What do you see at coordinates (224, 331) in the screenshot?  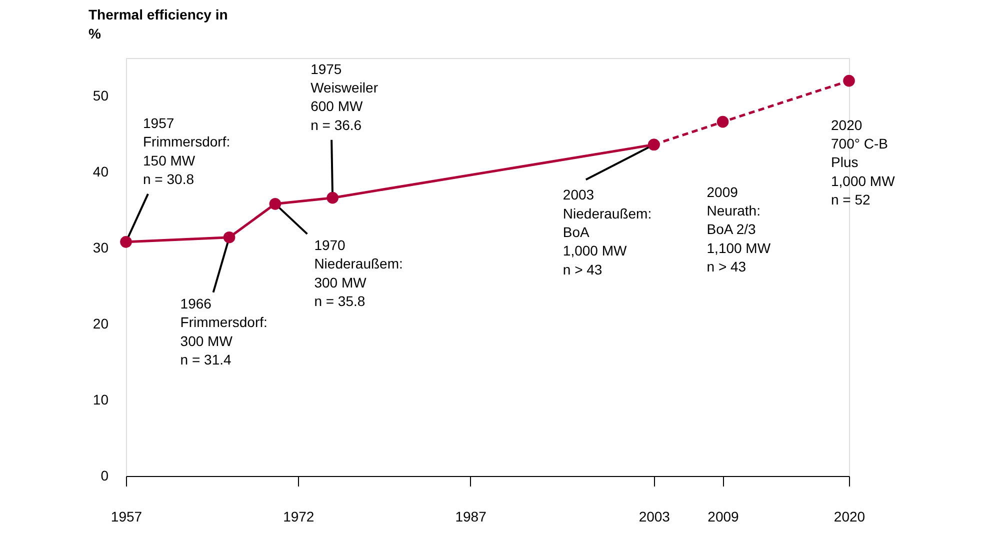 I see `annotation: 1966 Frimmersdorf: 300 MW n = 31.4` at bounding box center [224, 331].